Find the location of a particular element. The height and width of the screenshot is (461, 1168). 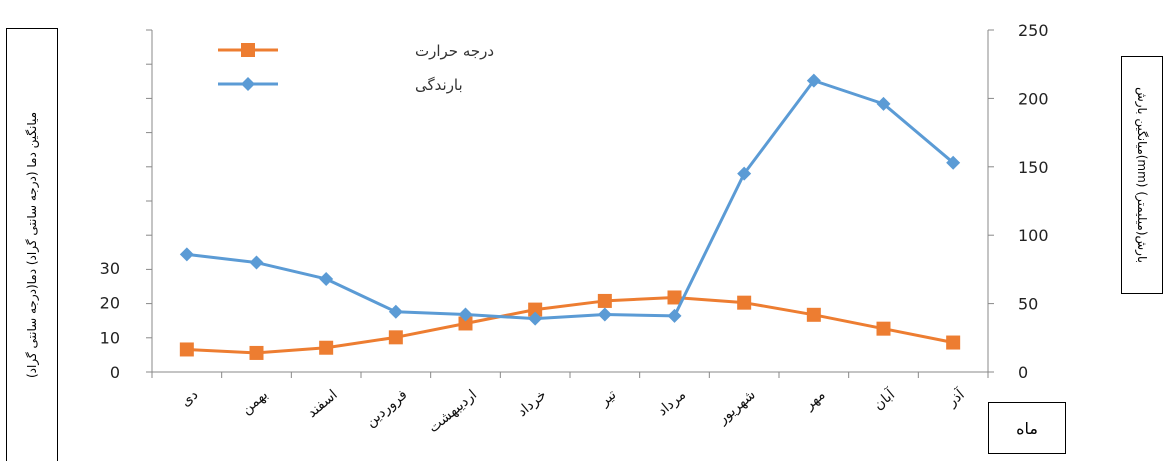

x-axis-category-label: مهر is located at coordinates (815, 400).